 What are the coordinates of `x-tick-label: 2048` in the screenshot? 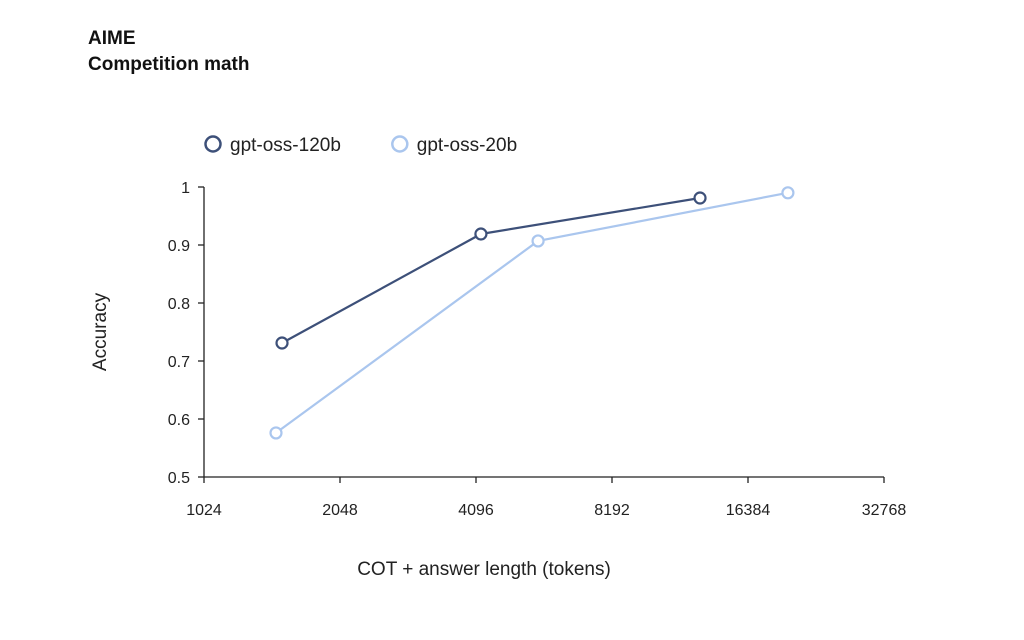 It's located at (340, 510).